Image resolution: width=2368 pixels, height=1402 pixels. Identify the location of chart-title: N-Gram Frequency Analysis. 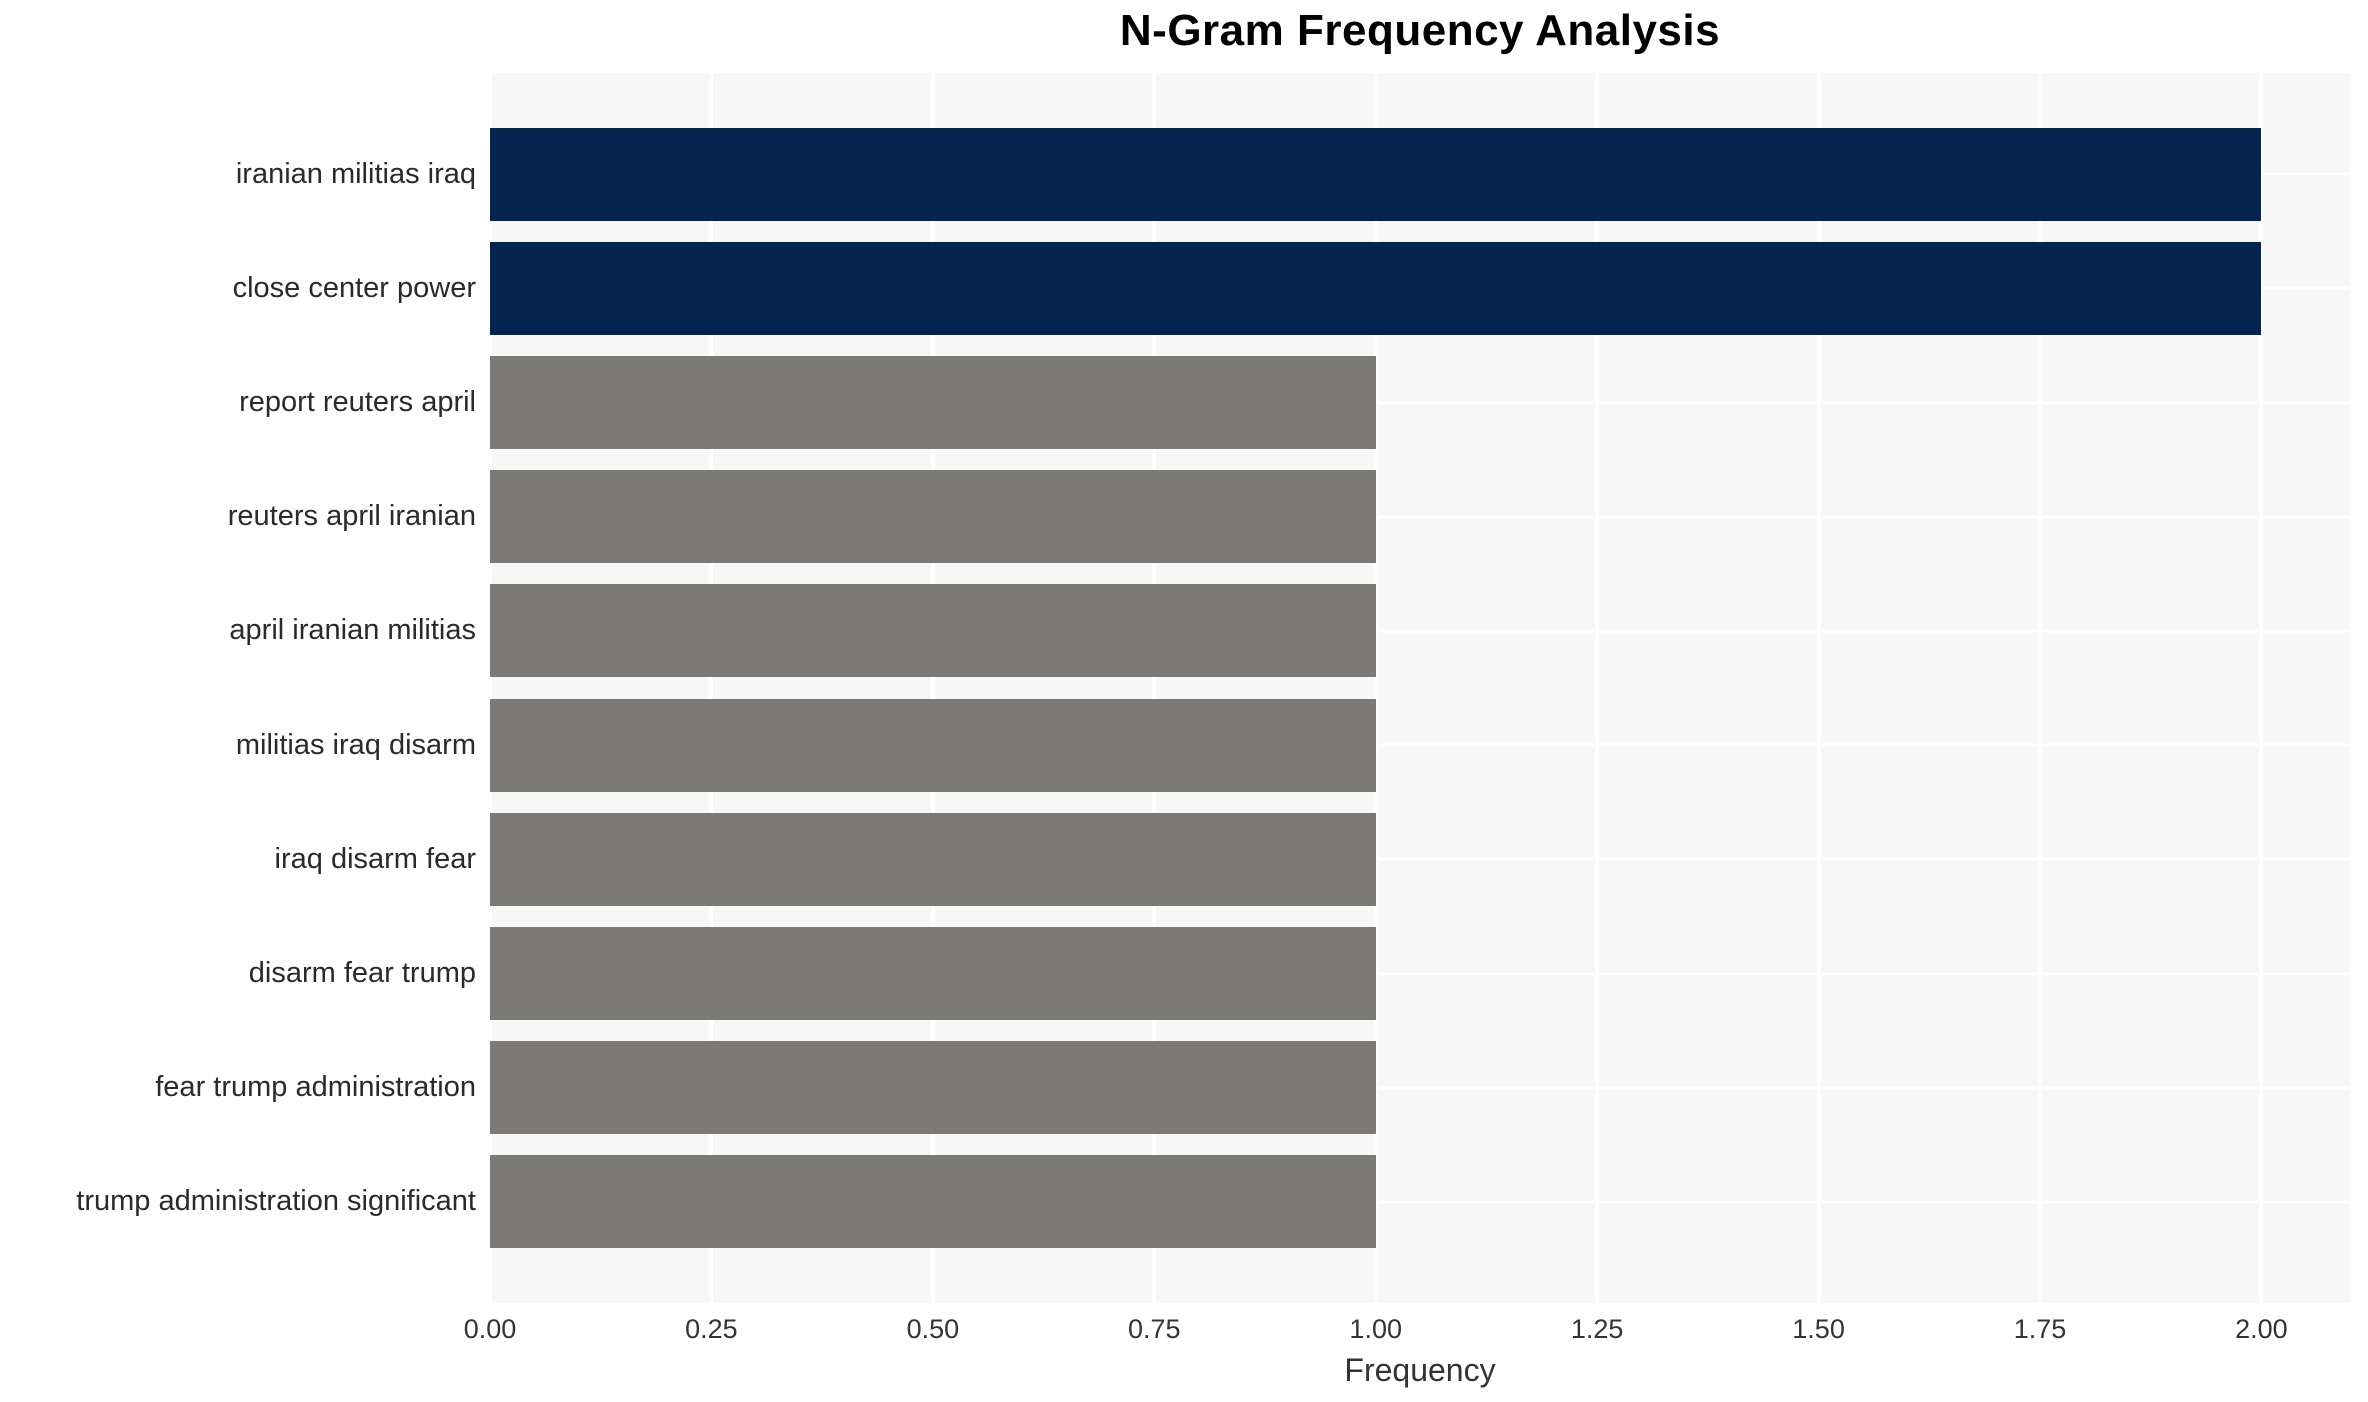
(1420, 30).